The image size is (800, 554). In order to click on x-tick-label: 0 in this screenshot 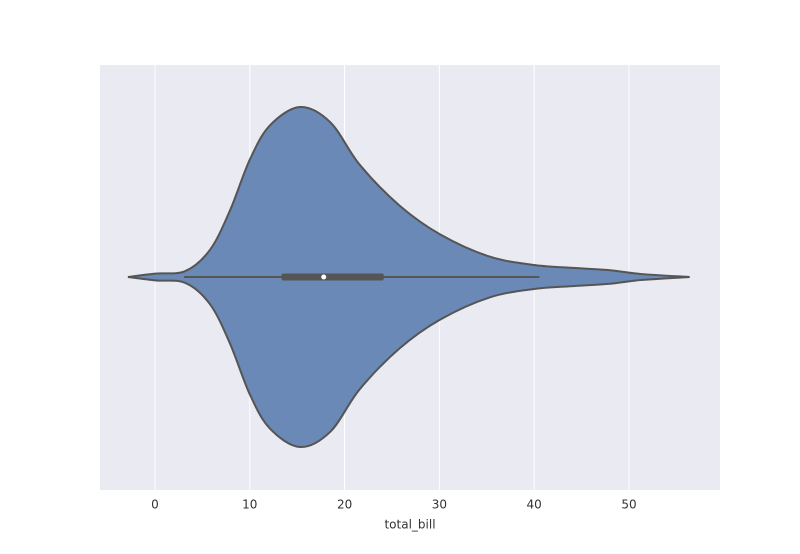, I will do `click(155, 505)`.